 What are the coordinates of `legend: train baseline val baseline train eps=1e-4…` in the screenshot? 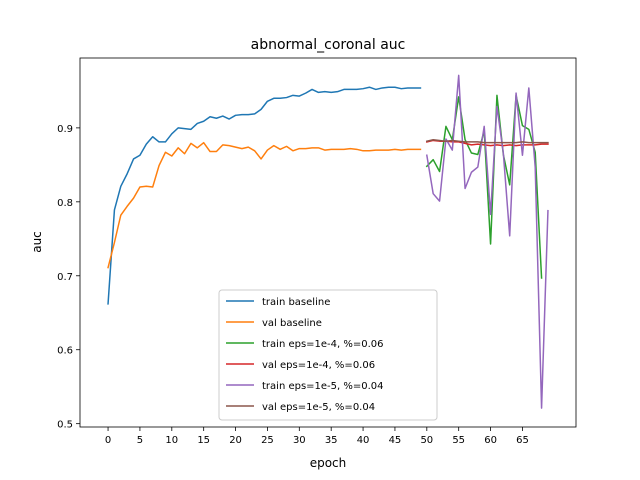 It's located at (328, 355).